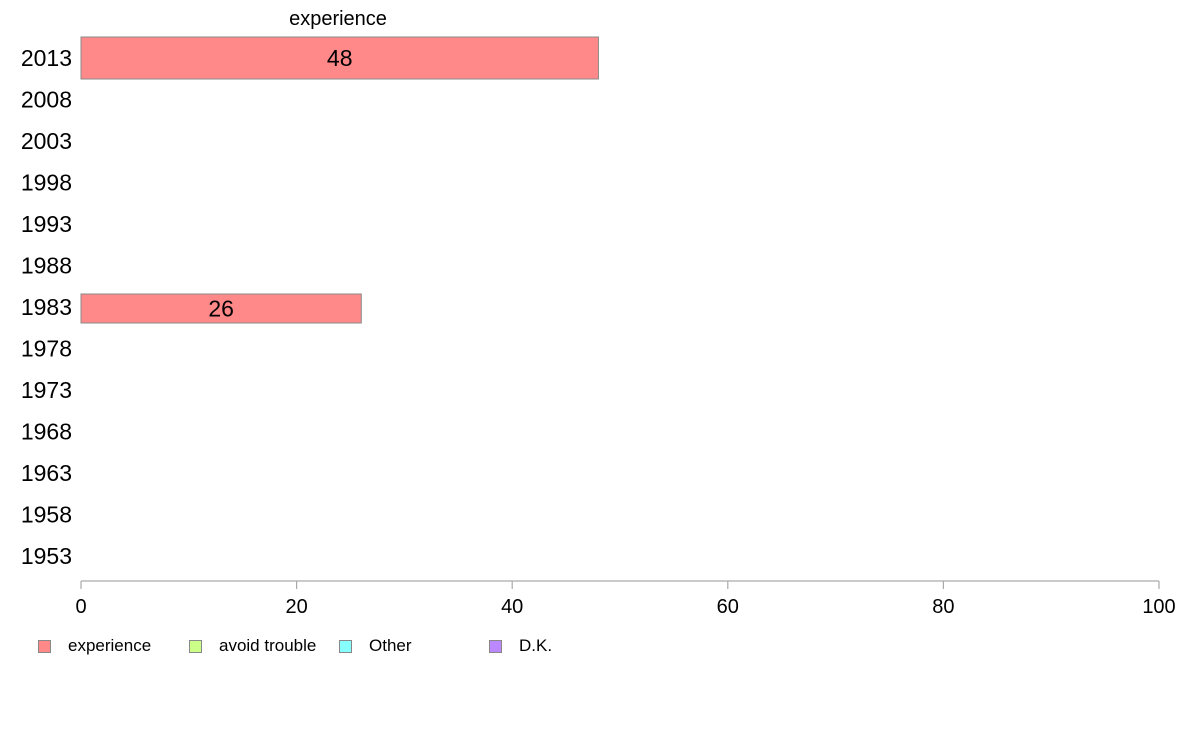 This screenshot has height=736, width=1188. I want to click on legend-item: Other, so click(375, 646).